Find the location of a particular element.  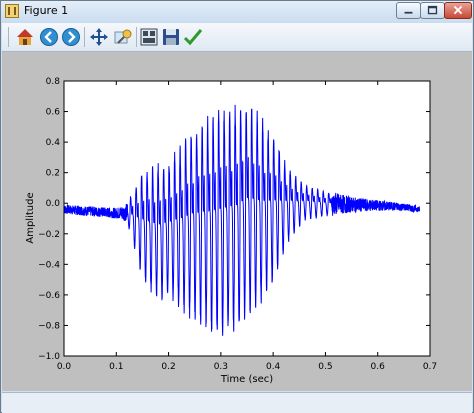

subplots-icon is located at coordinates (149, 37).